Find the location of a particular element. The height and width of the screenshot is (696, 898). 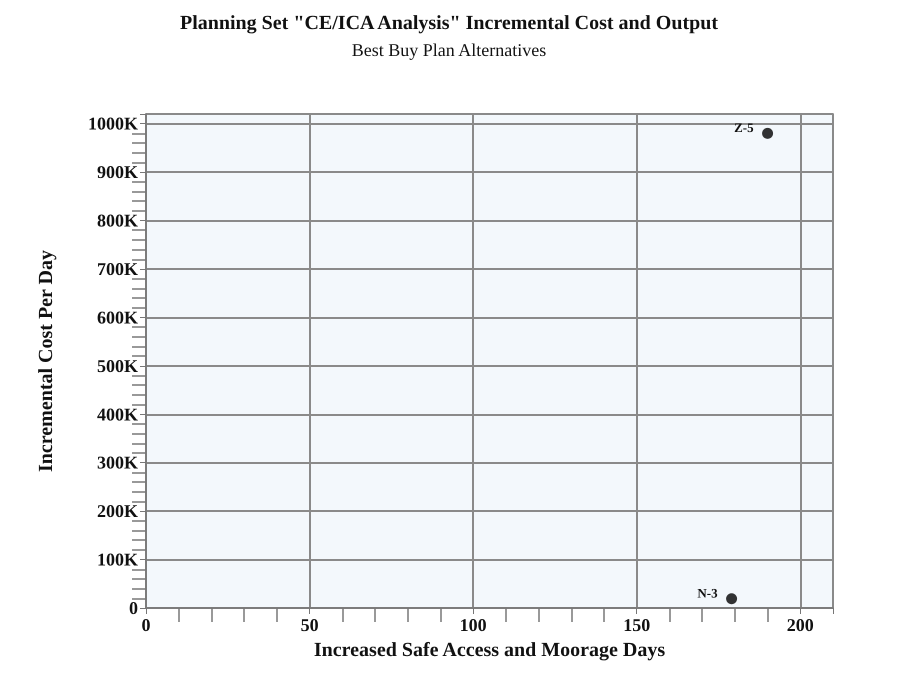

x-tick-label: 0 is located at coordinates (146, 625).